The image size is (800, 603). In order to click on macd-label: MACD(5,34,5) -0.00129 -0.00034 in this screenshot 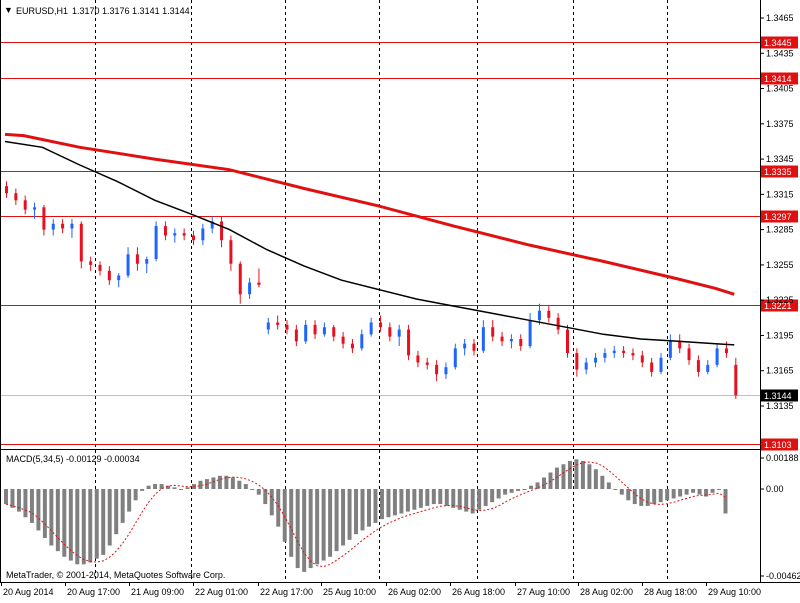, I will do `click(73, 459)`.